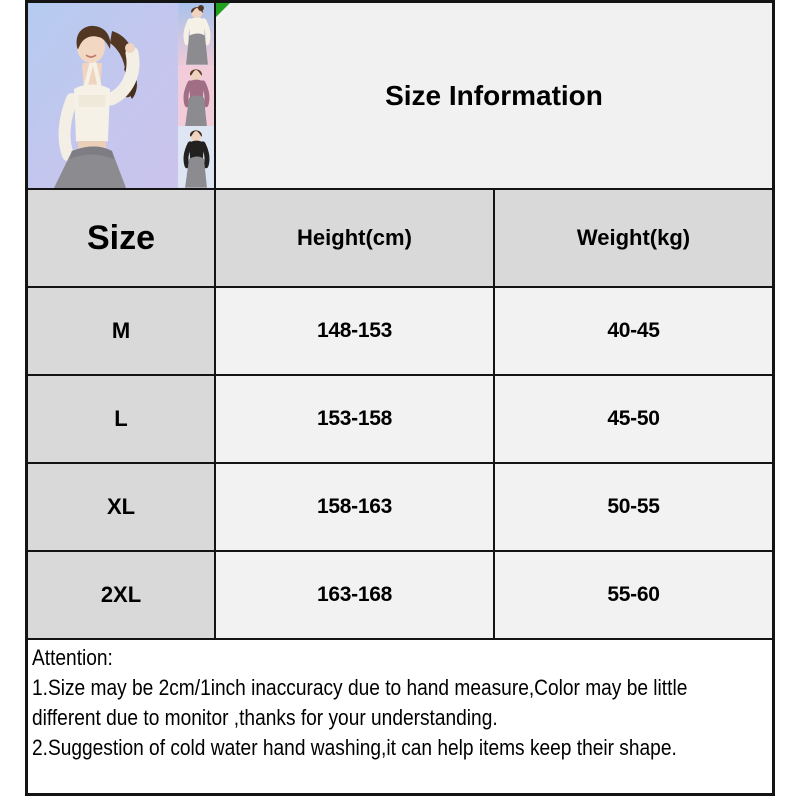  Describe the element at coordinates (633, 238) in the screenshot. I see `weight-column-header: Weight(kg)` at that location.